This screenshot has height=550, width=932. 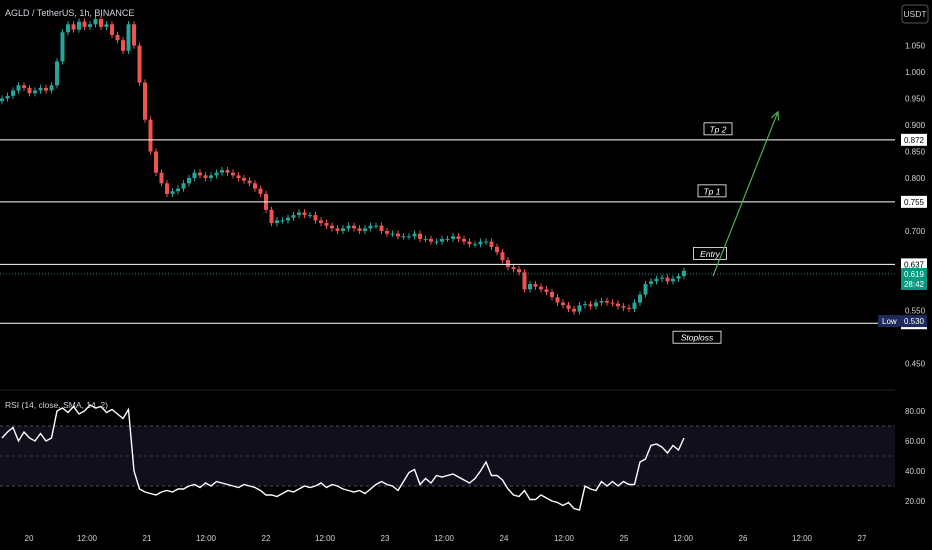 What do you see at coordinates (915, 46) in the screenshot?
I see `price-tick-label: 1.050` at bounding box center [915, 46].